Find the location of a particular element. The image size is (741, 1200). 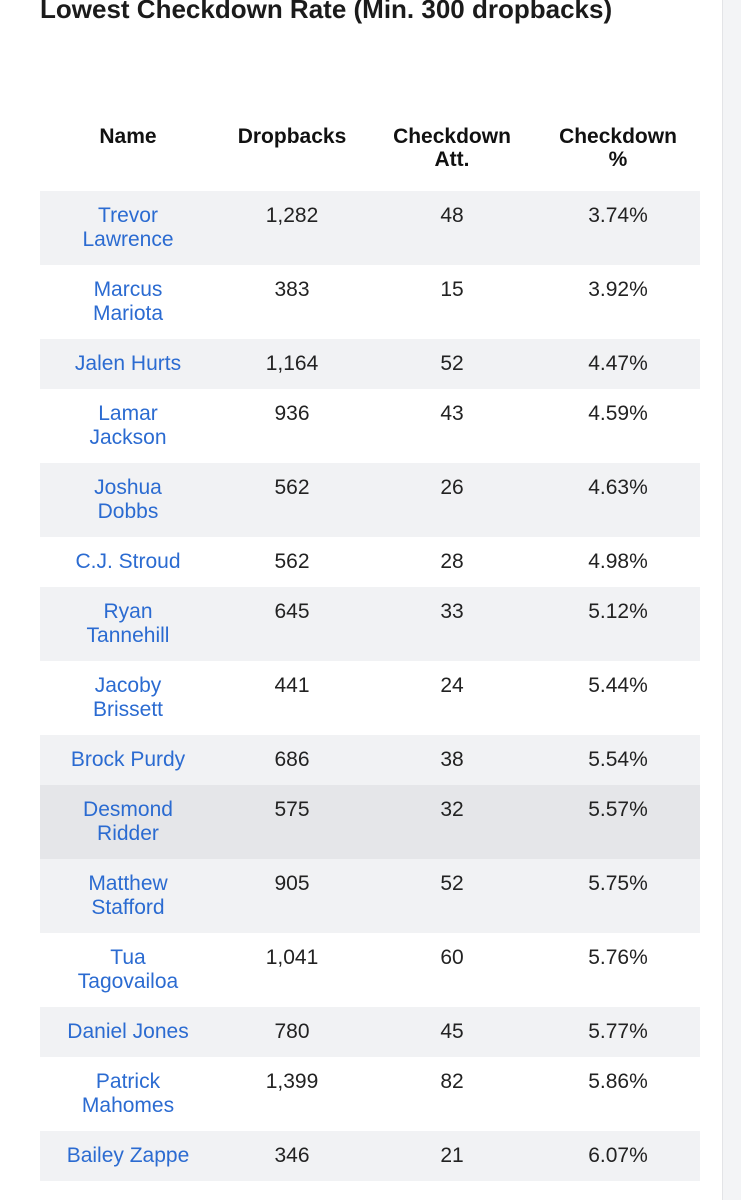

table-row: Bailey Zappe 346 21 6.07% is located at coordinates (370, 1156).